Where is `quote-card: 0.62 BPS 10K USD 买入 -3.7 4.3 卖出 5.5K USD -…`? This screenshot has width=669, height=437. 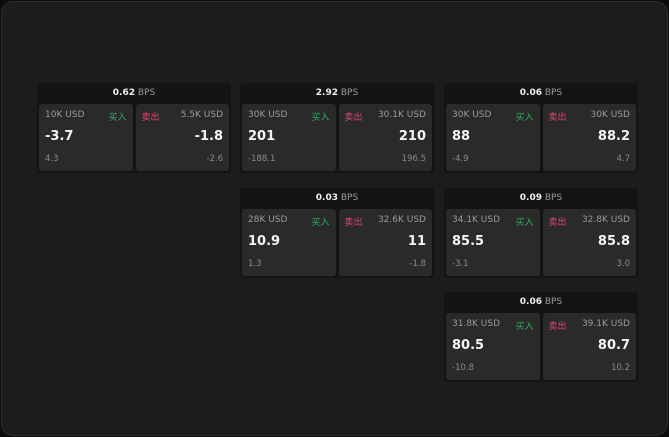 quote-card: 0.62 BPS 10K USD 买入 -3.7 4.3 卖出 5.5K USD -… is located at coordinates (134, 128).